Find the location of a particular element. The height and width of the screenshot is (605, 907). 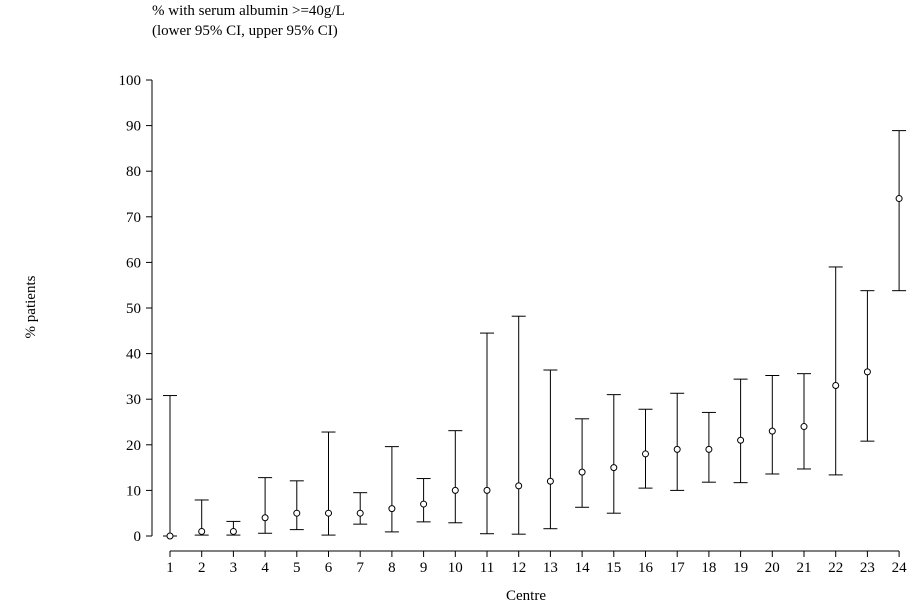

x-tick-label: 17 is located at coordinates (678, 568).